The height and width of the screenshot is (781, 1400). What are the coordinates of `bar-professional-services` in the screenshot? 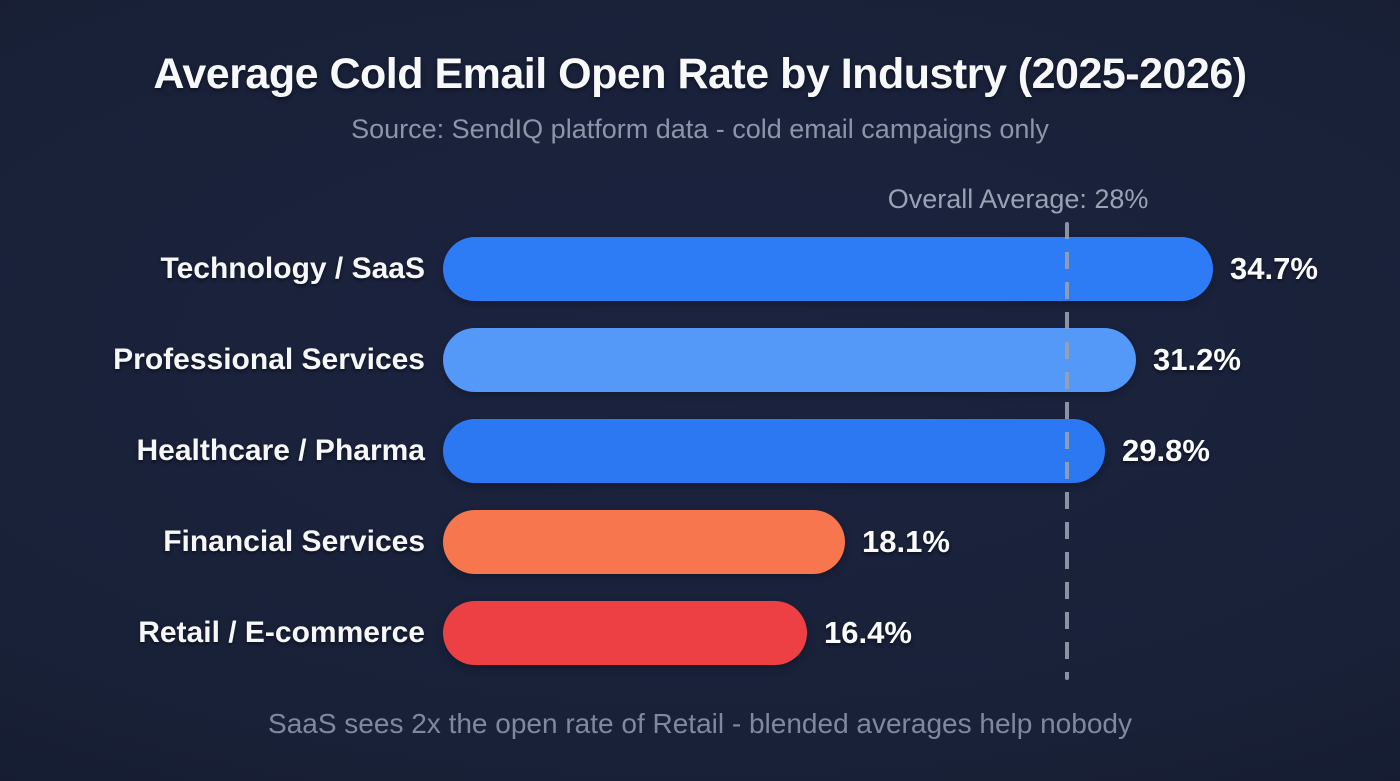 It's located at (789, 360).